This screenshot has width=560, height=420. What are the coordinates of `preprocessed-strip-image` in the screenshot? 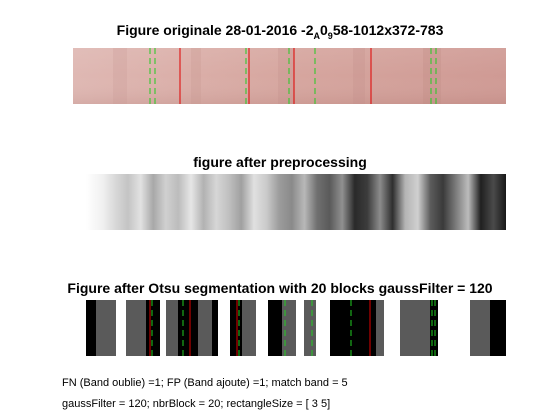 It's located at (296, 202).